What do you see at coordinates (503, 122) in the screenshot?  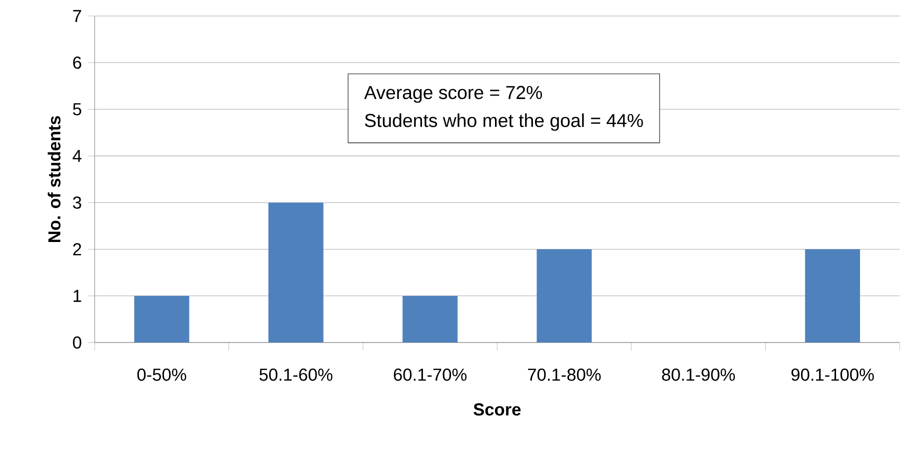 I see `annotation: Students who met the goal = 44%` at bounding box center [503, 122].